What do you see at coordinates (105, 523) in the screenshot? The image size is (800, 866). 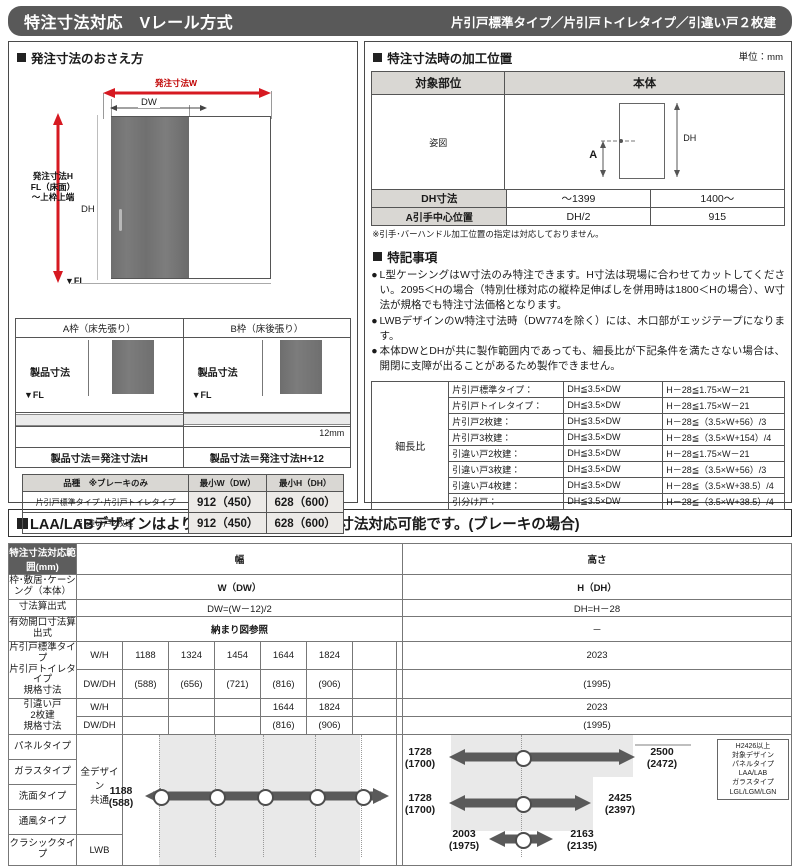 I see `min-row1-kind: 引違い戸2枚建` at bounding box center [105, 523].